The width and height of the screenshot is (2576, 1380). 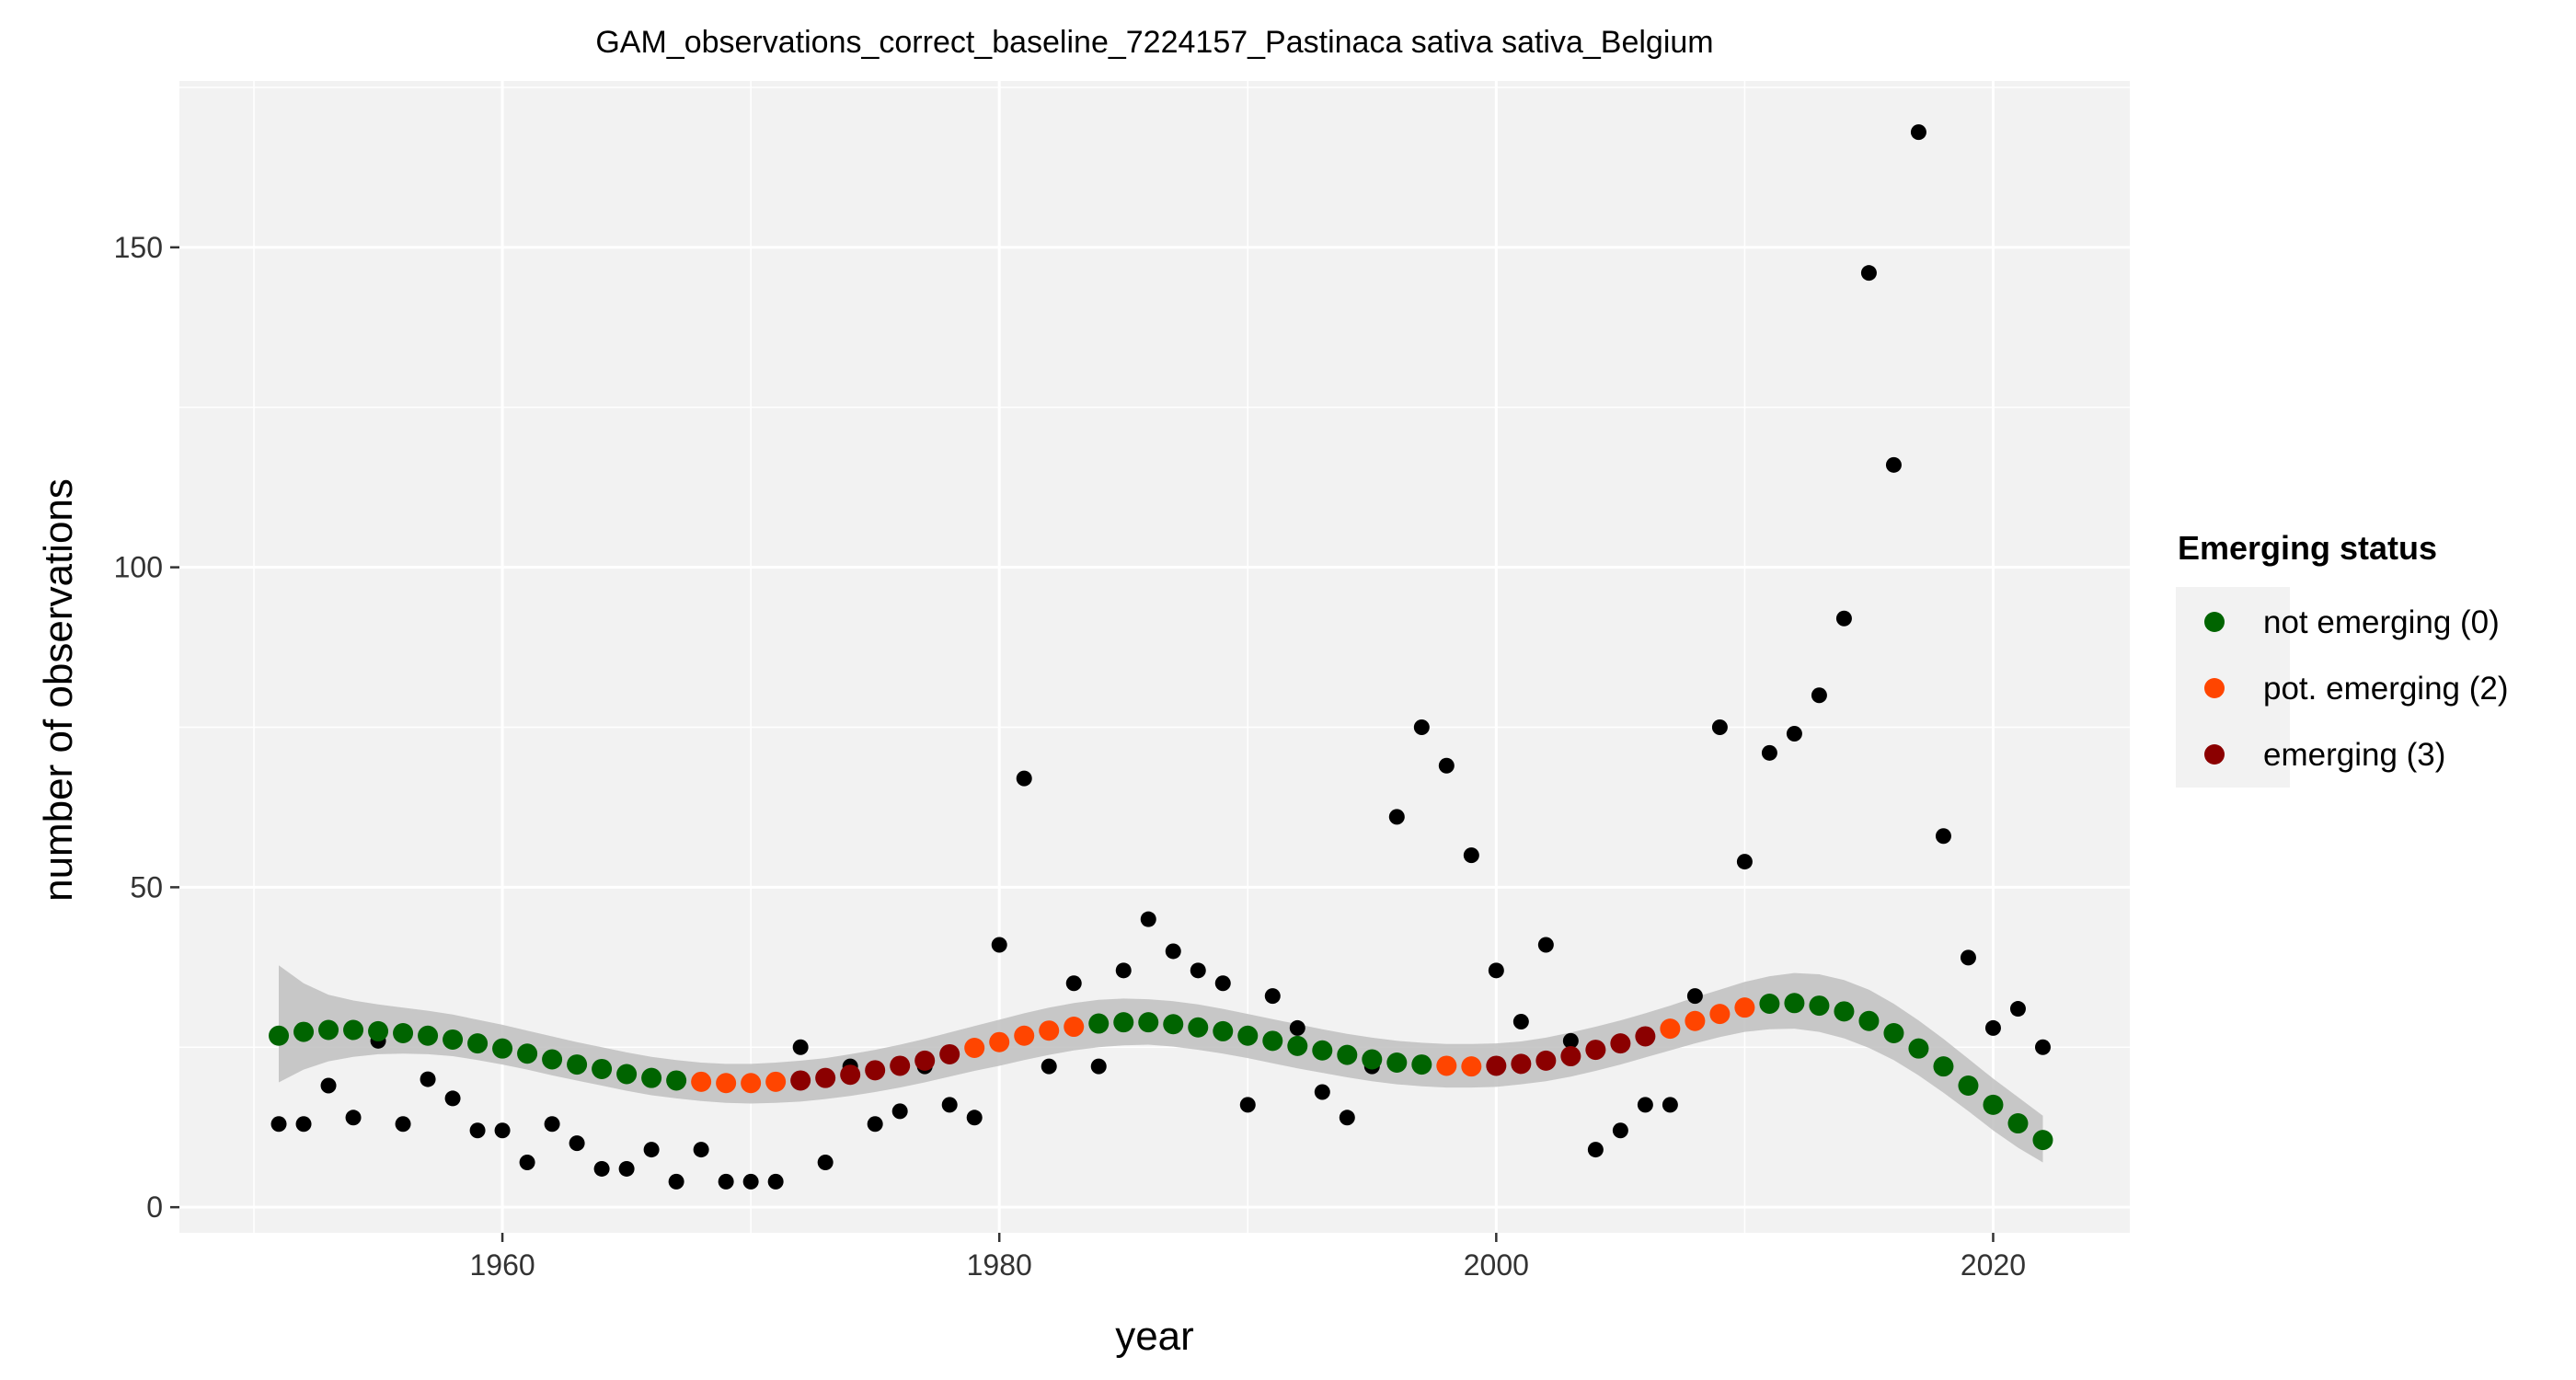 I want to click on y-tick-label: 0, so click(x=154, y=1207).